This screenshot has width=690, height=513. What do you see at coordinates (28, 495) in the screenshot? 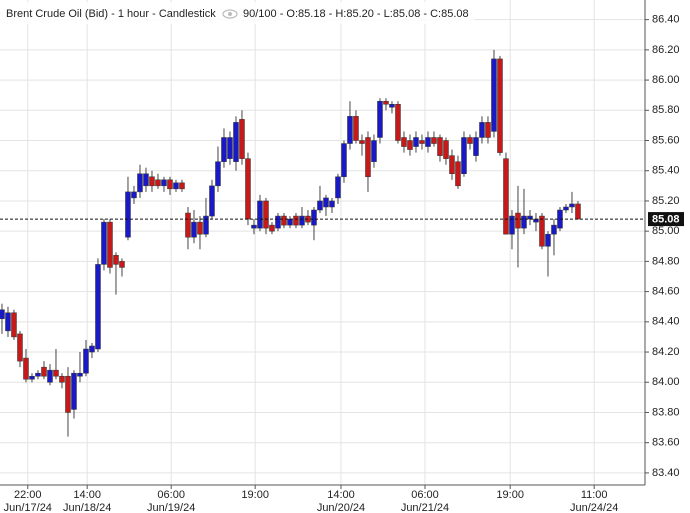
I see `x-tick-label: 22:00` at bounding box center [28, 495].